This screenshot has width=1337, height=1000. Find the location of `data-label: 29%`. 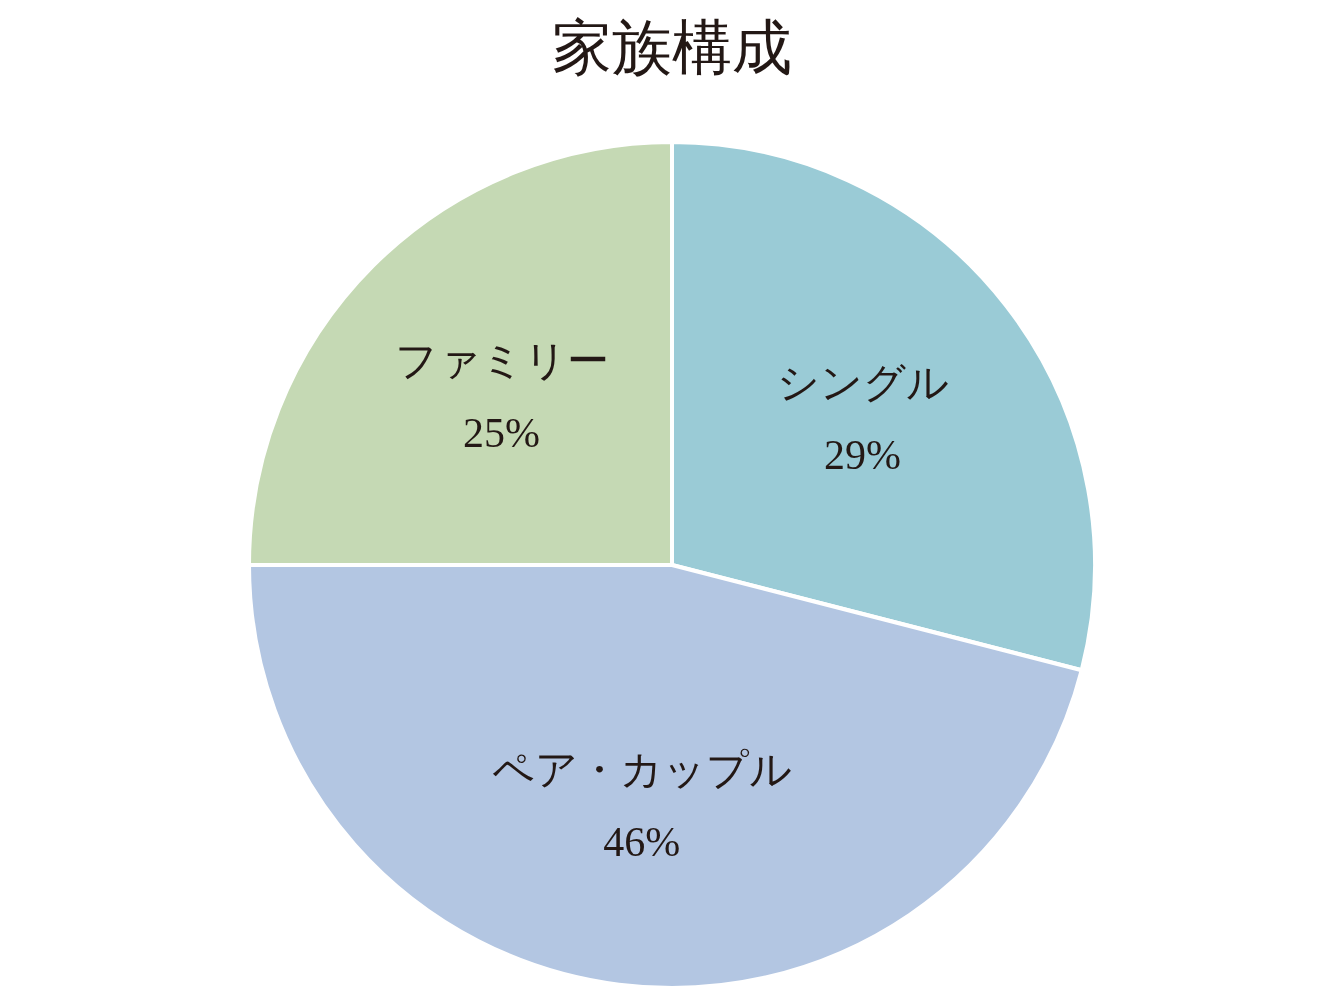

data-label: 29% is located at coordinates (863, 455).